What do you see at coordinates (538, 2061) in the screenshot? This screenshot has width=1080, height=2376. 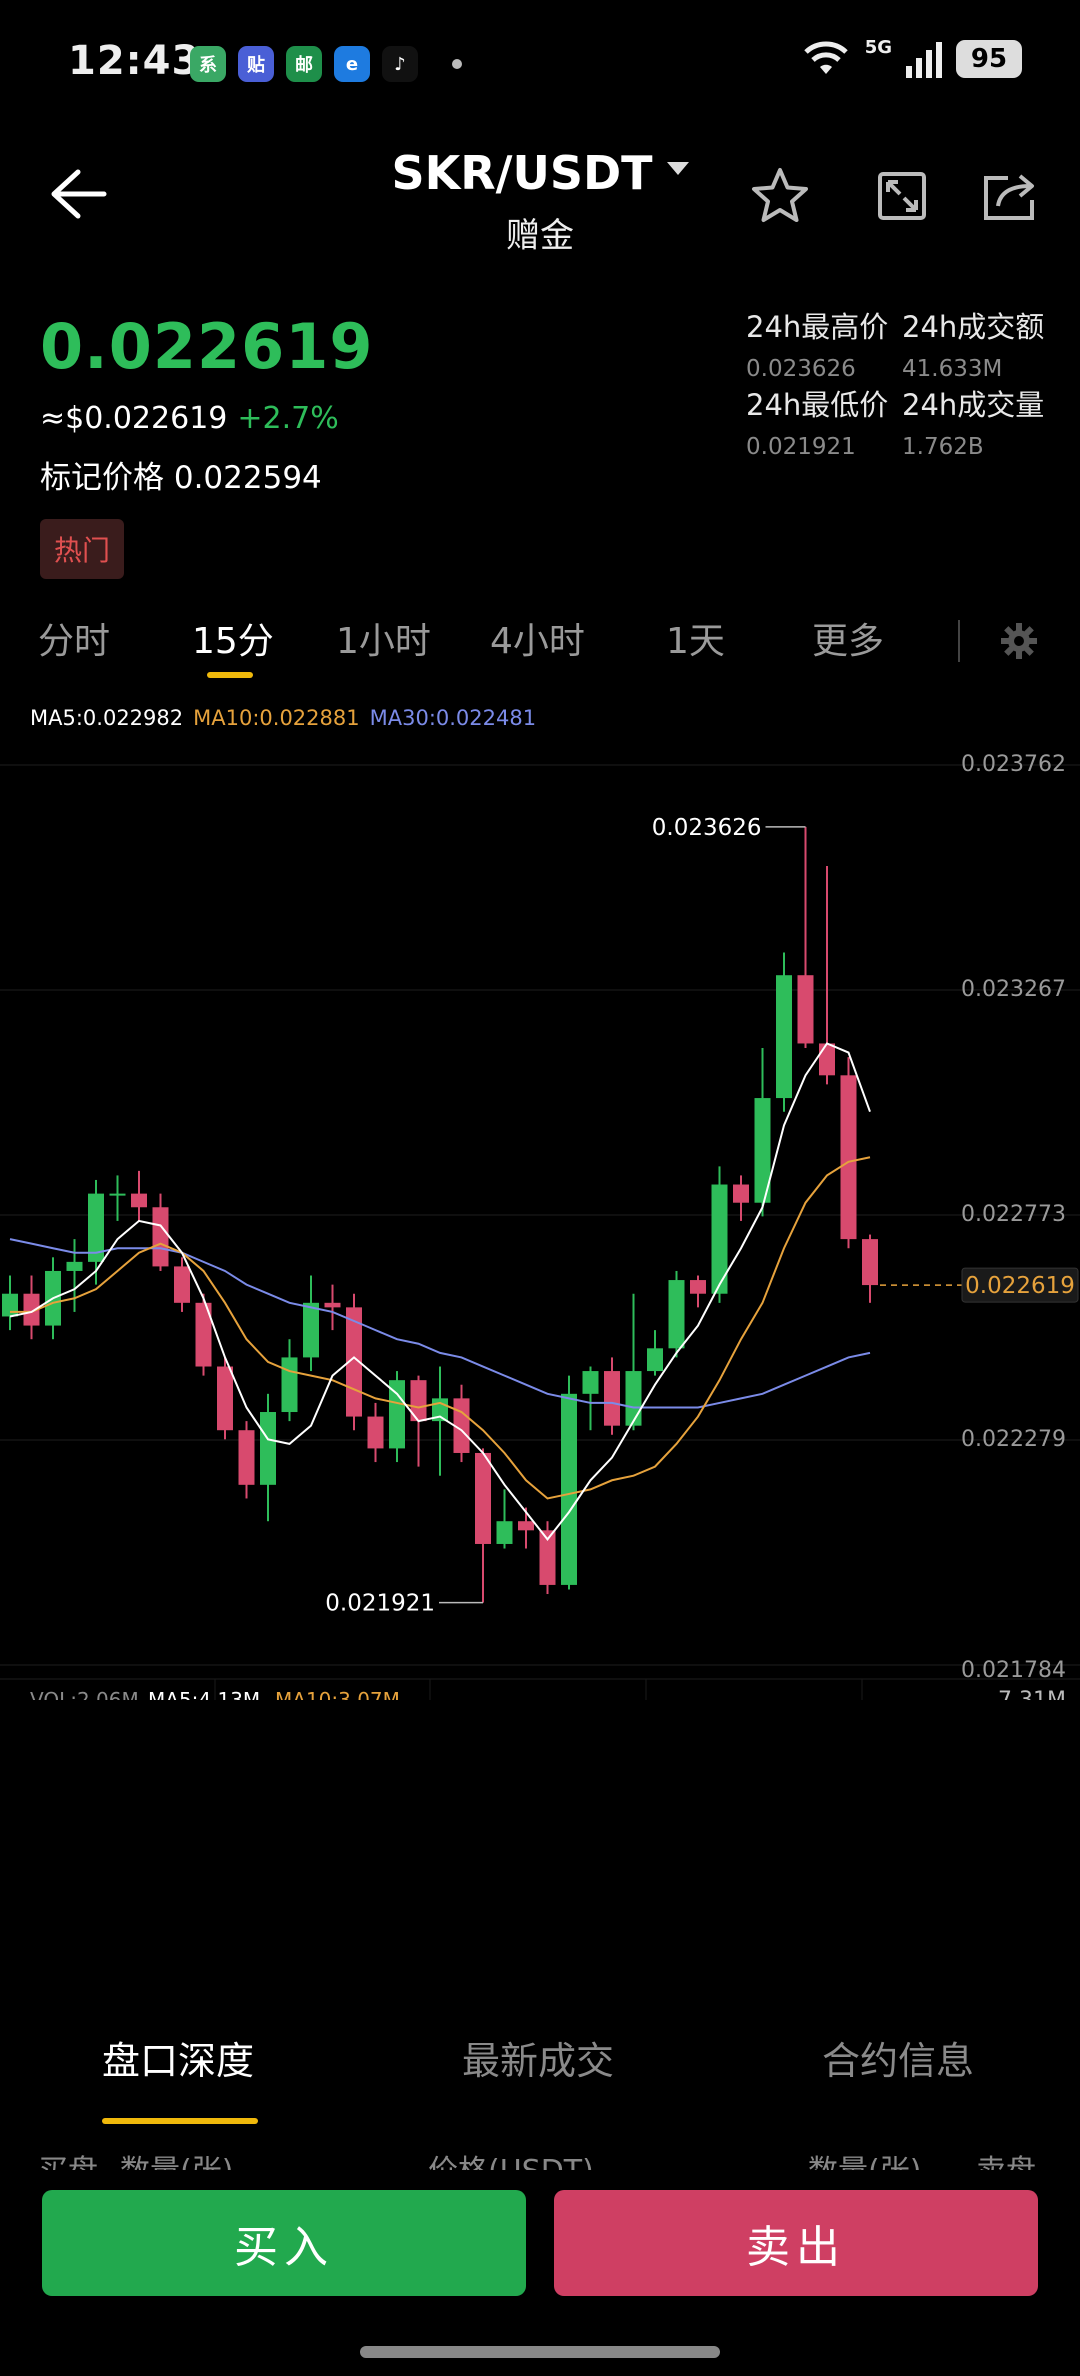 I see `tab-recent-trades: 最新成交` at bounding box center [538, 2061].